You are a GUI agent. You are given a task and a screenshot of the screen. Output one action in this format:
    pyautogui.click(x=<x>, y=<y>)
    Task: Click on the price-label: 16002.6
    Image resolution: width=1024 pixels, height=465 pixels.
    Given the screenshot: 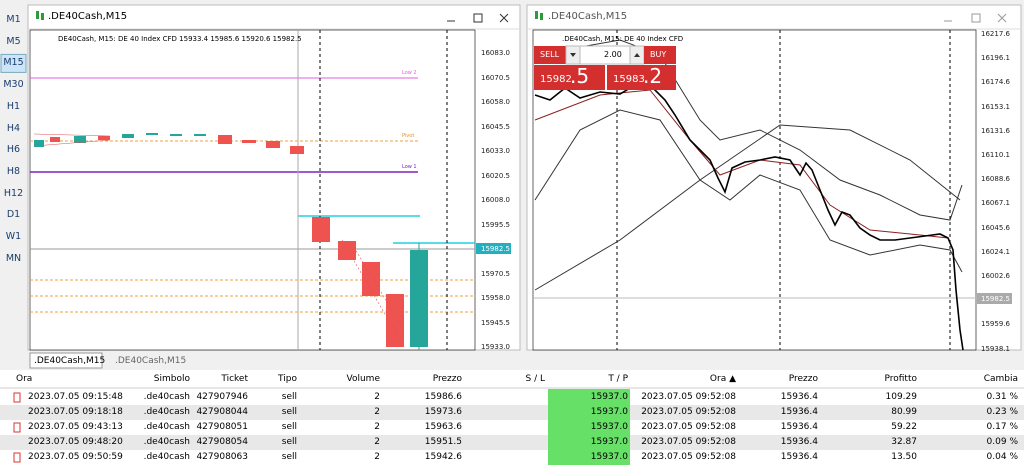 What is the action you would take?
    pyautogui.click(x=995, y=276)
    